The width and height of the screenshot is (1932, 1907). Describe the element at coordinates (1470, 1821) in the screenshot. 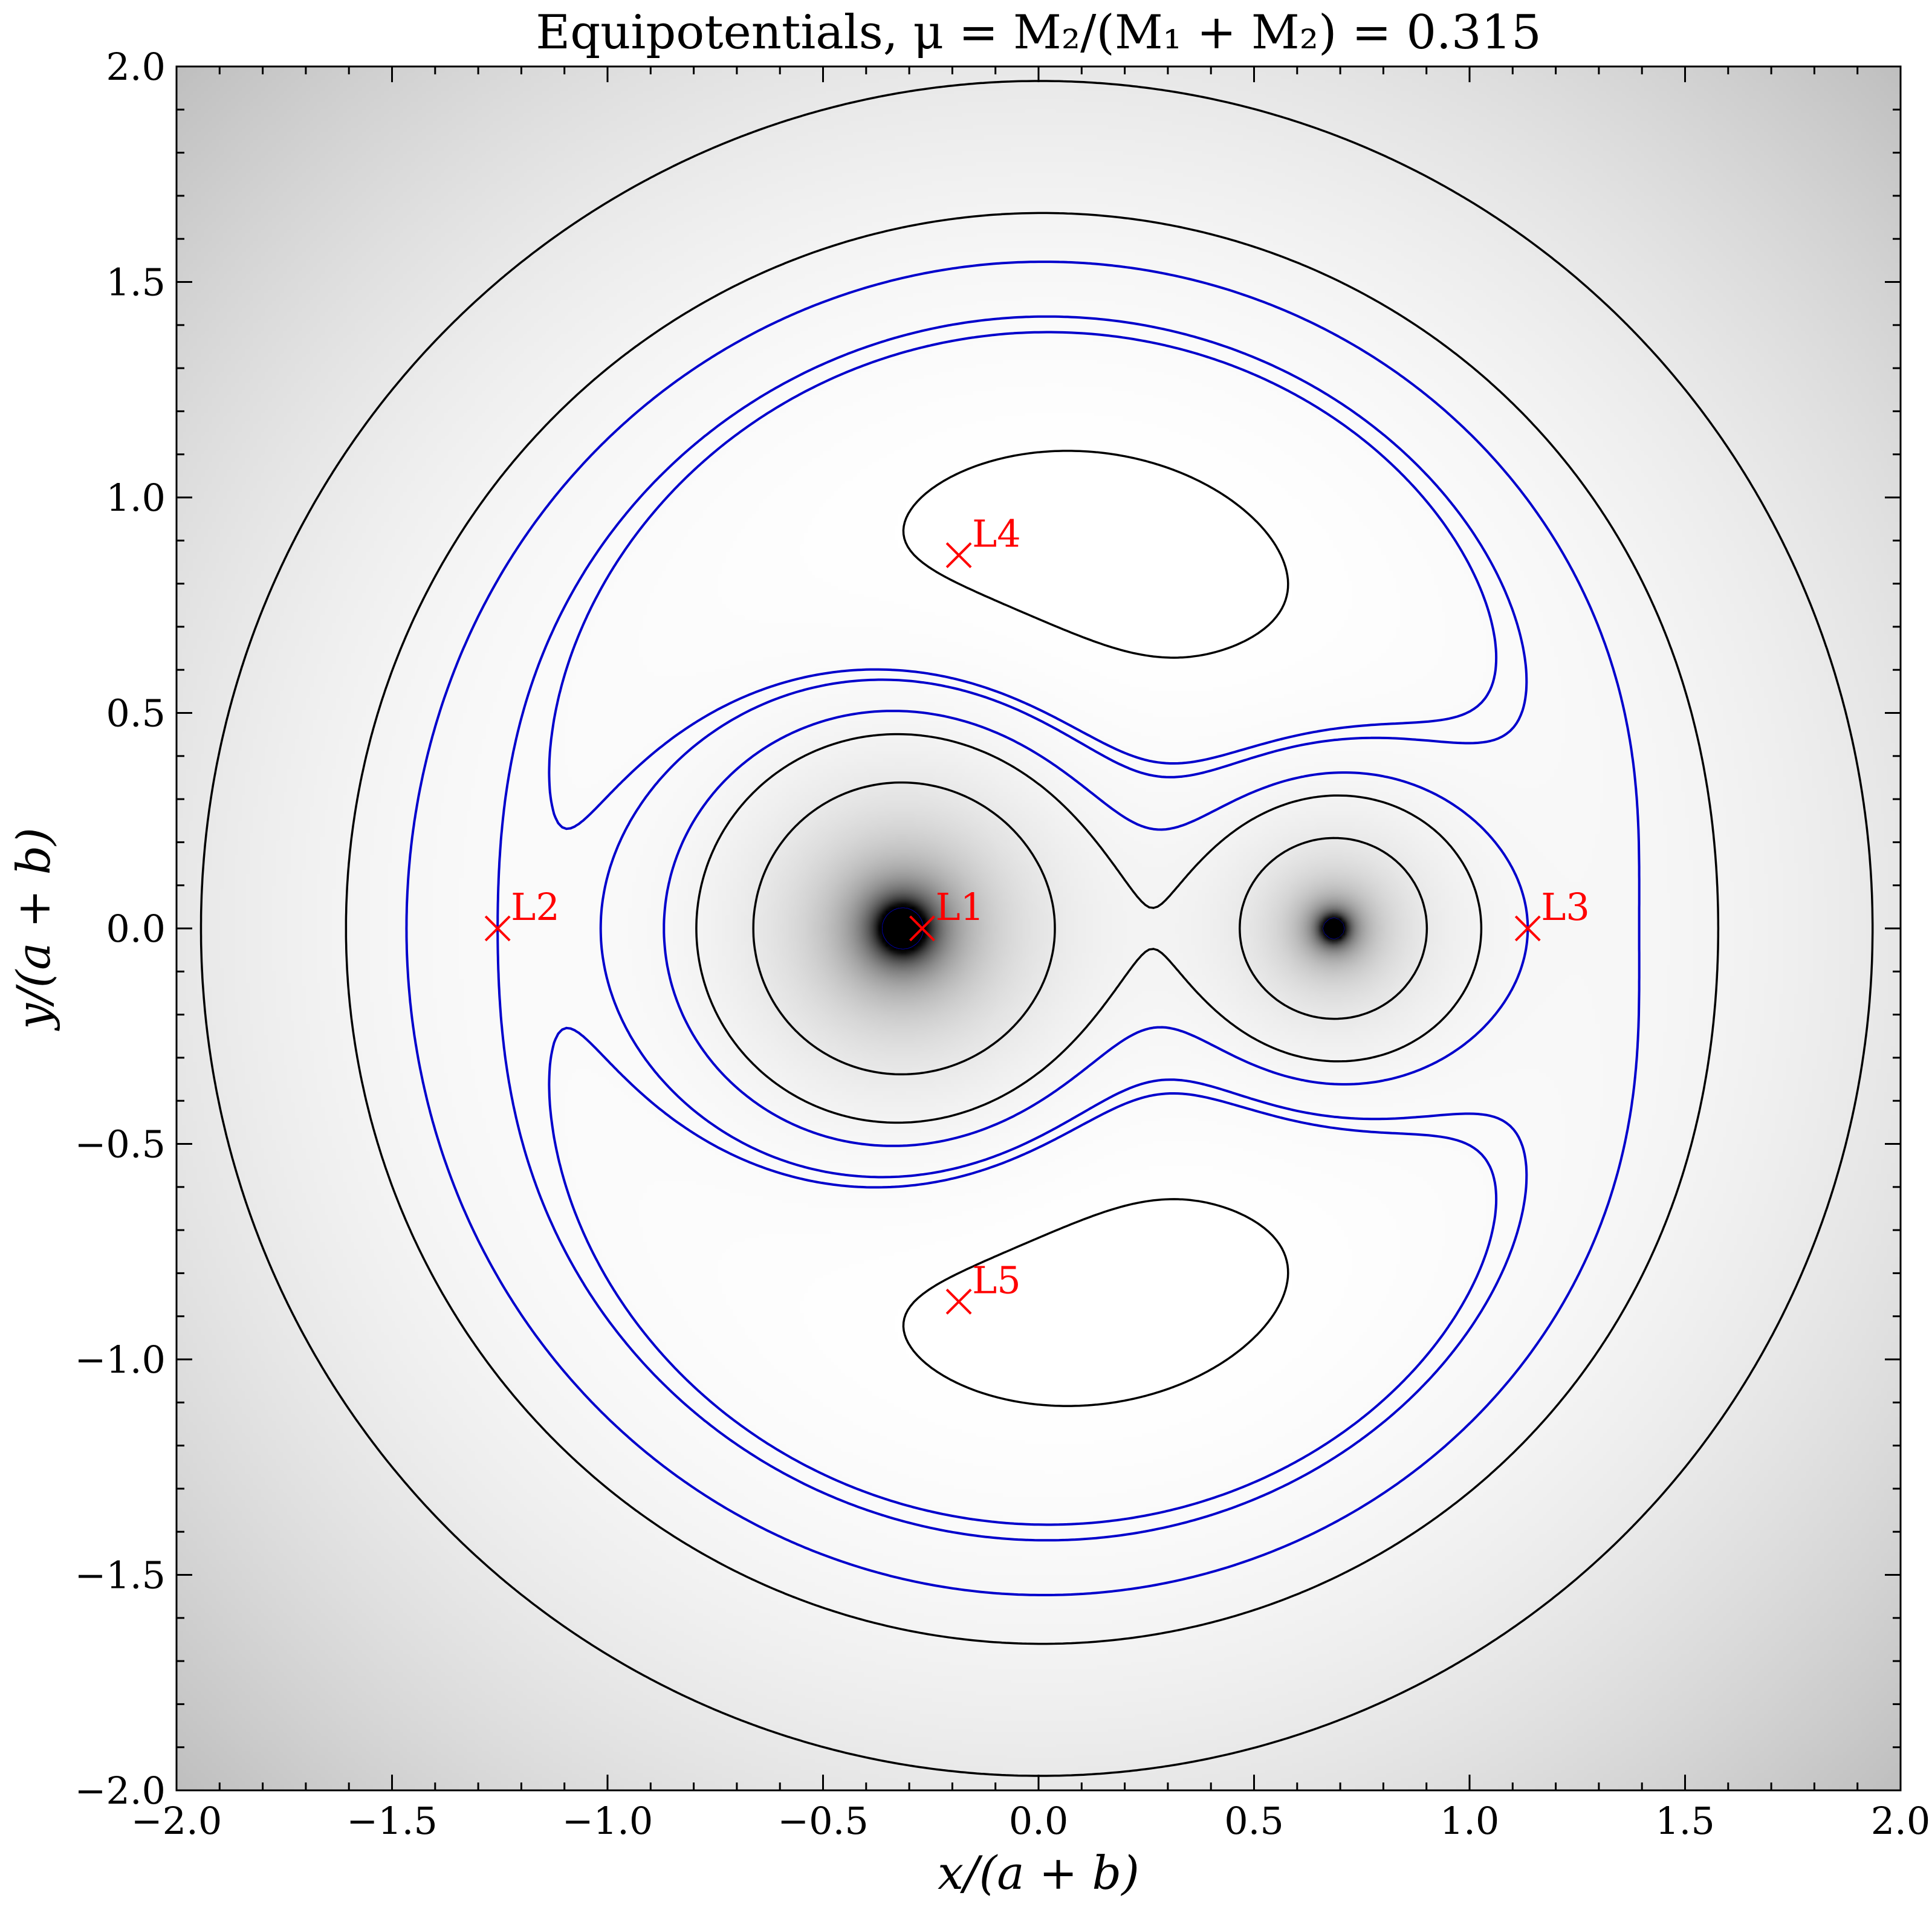

I see `x-tick-label: 1.0` at that location.